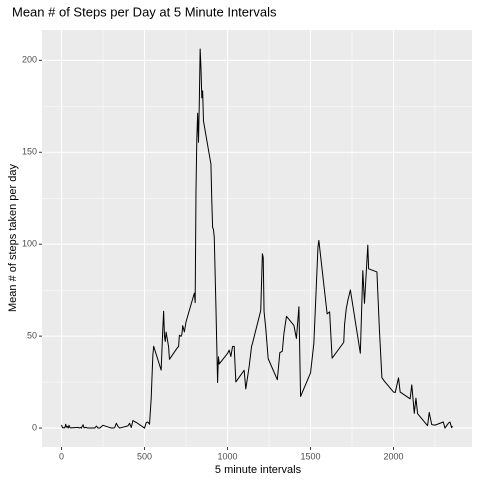 This screenshot has height=480, width=480. Describe the element at coordinates (13, 238) in the screenshot. I see `y-axis-label: Mean # of steps taken per day` at that location.